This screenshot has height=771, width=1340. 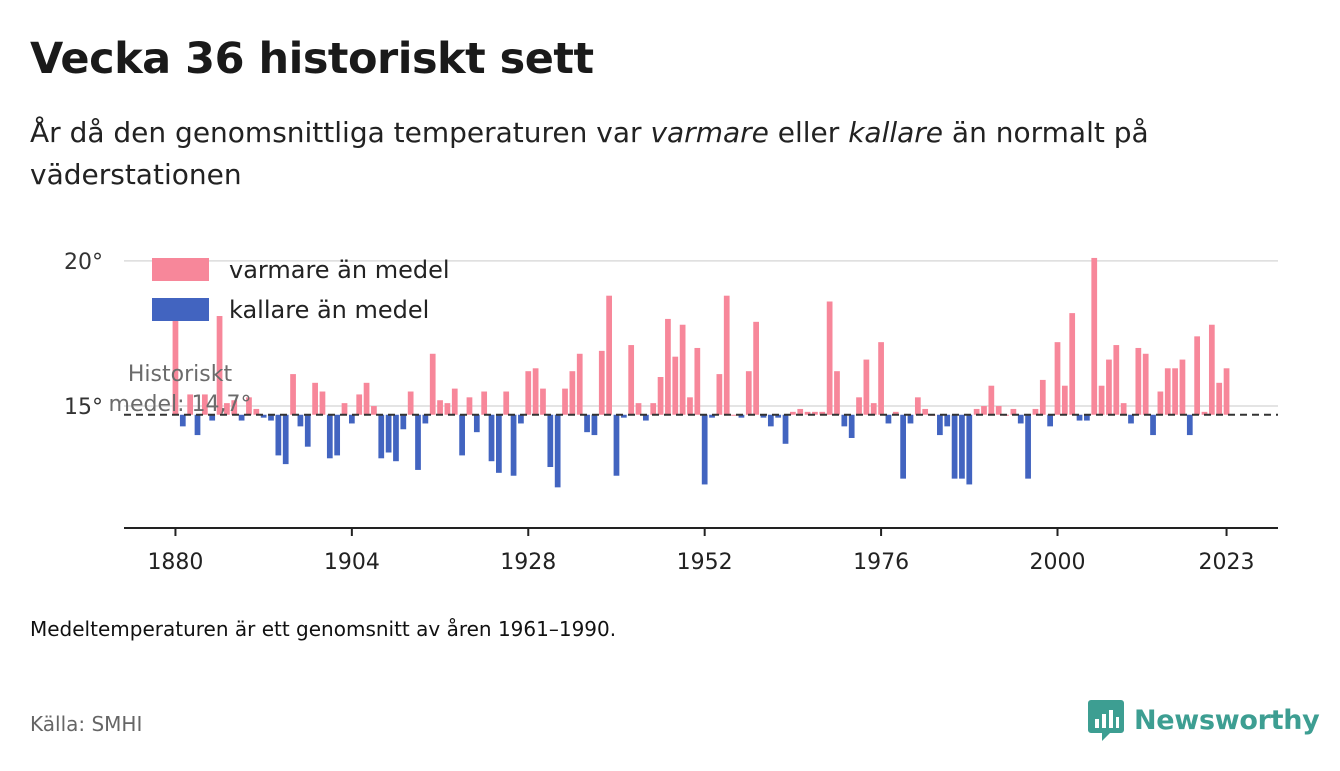 What do you see at coordinates (339, 270) in the screenshot?
I see `legend-warm-label: varmare än medel` at bounding box center [339, 270].